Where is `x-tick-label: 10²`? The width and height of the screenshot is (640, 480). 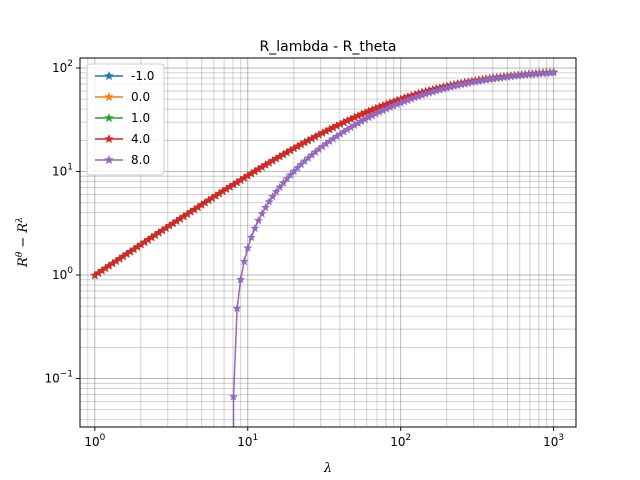
x-tick-label: 10² is located at coordinates (400, 441).